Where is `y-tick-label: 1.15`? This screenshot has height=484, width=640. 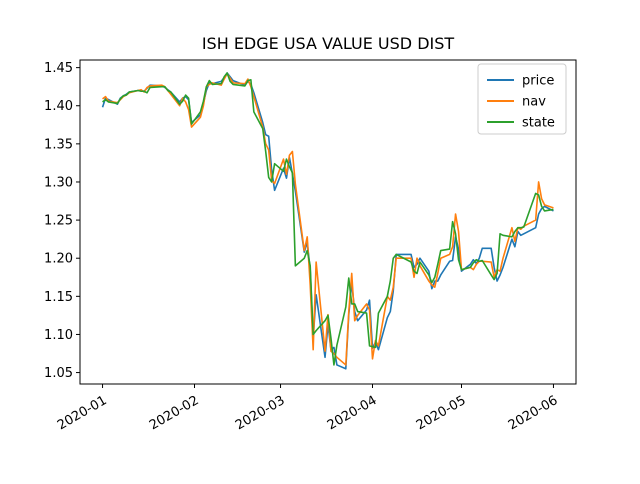 y-tick-label: 1.15 is located at coordinates (58, 297).